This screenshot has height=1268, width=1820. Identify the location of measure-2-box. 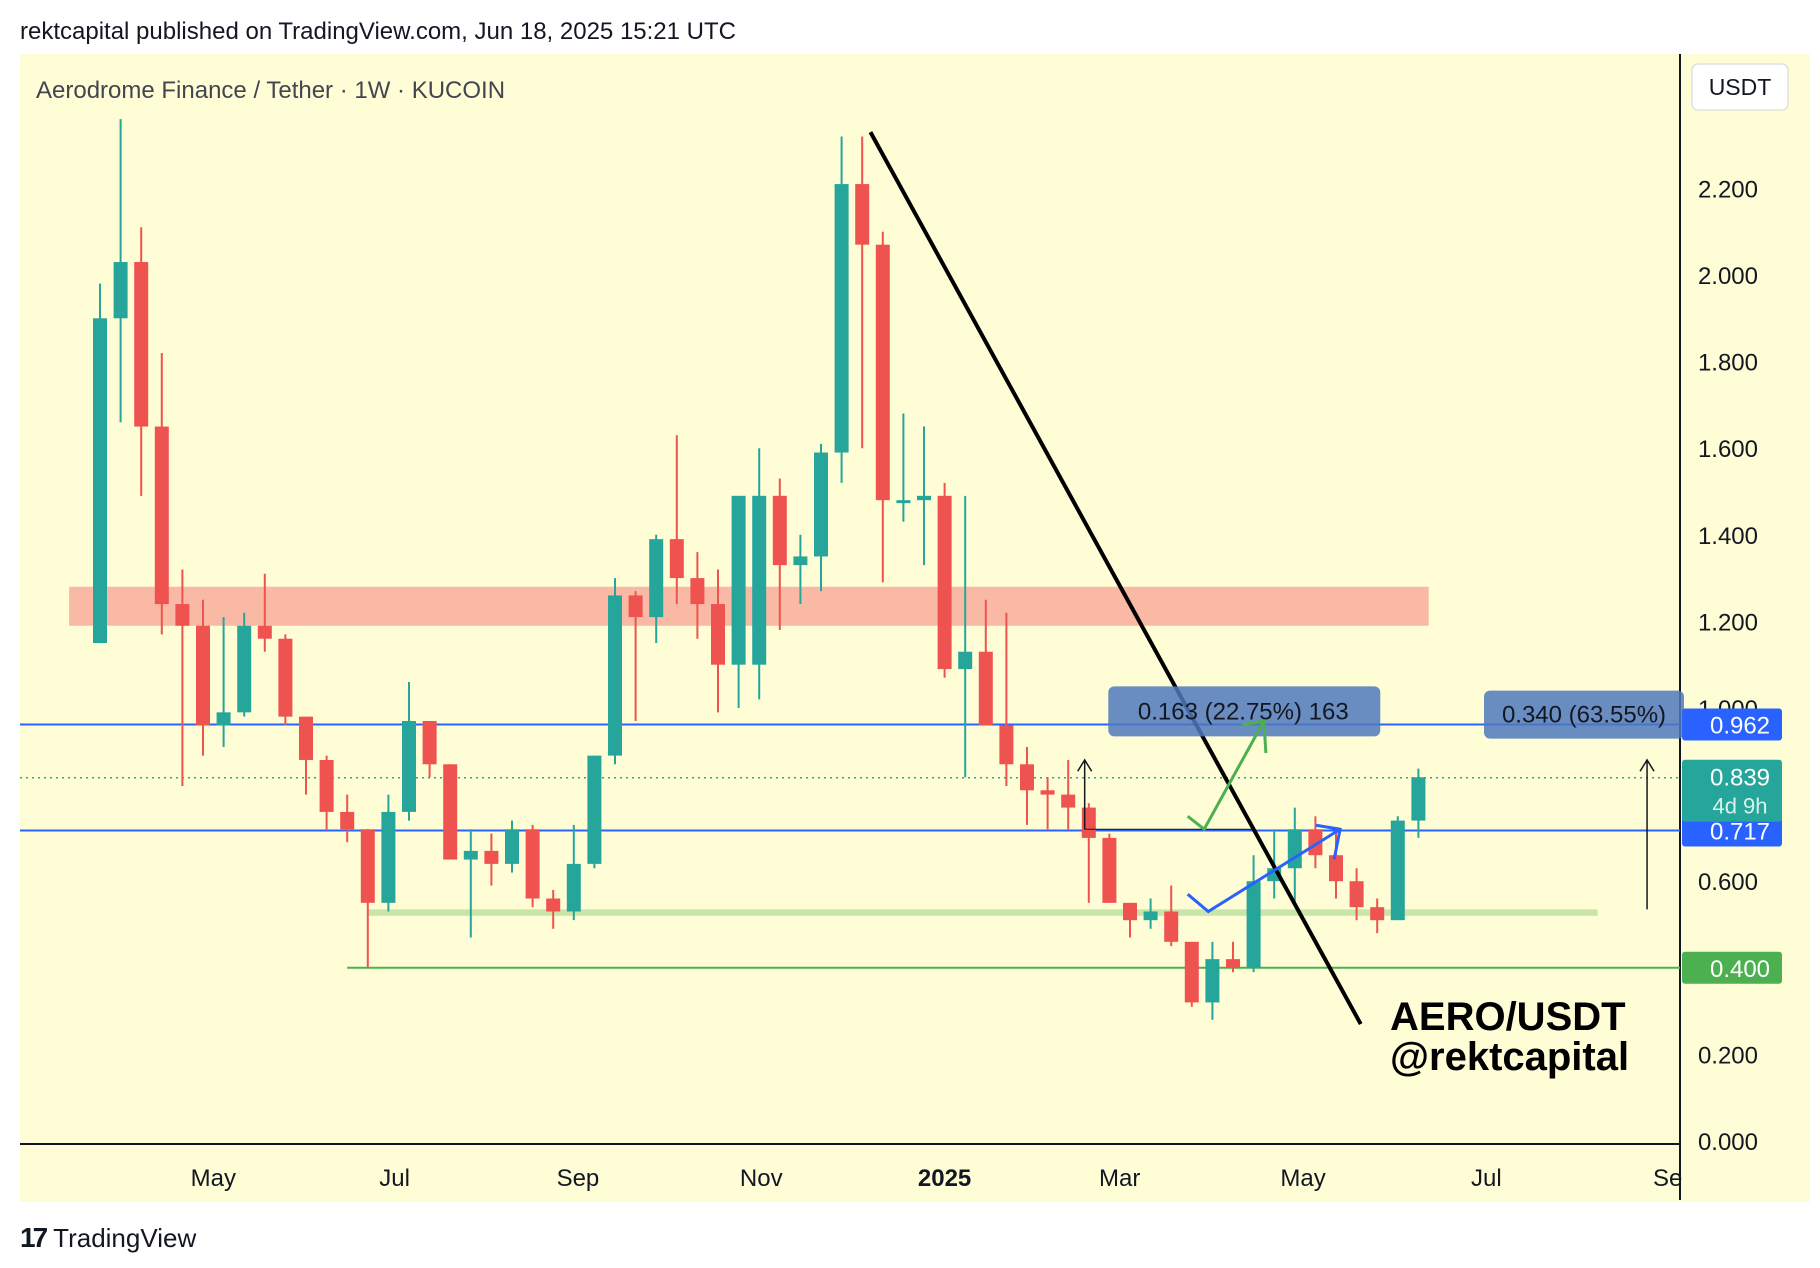
(1584, 714).